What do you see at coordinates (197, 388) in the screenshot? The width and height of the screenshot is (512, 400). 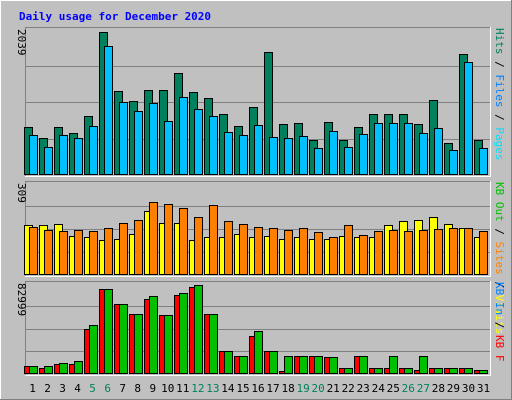 I see `day-label: 12` at bounding box center [197, 388].